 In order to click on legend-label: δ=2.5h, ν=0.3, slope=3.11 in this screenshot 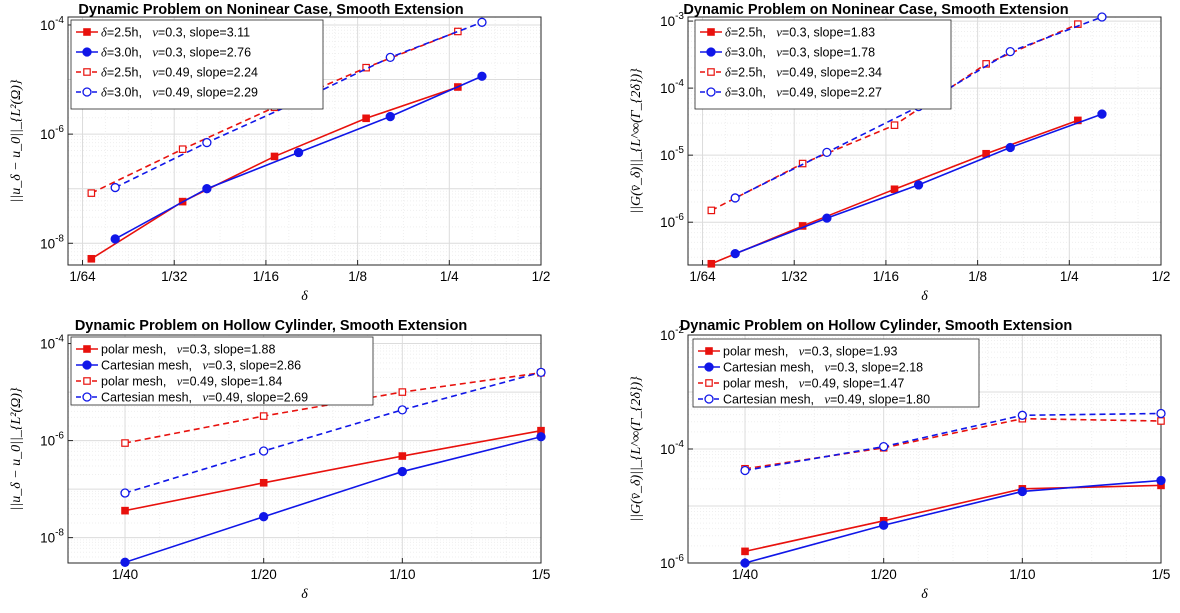, I will do `click(175, 33)`.